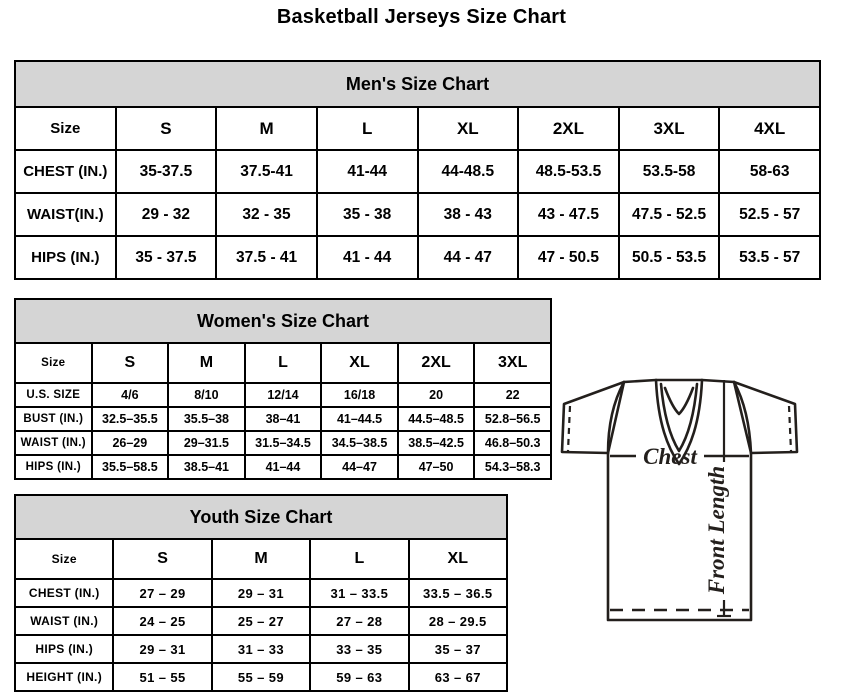  I want to click on womens-bust-m: 35.5–38, so click(206, 419).